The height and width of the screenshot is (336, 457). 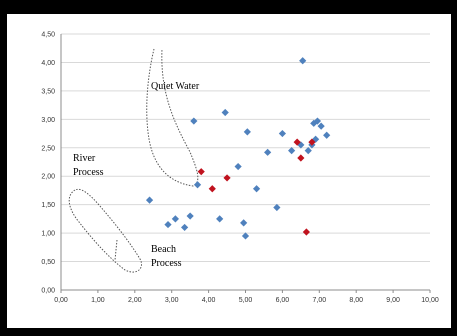 What do you see at coordinates (48, 291) in the screenshot?
I see `y-tick-label: 0,00` at bounding box center [48, 291].